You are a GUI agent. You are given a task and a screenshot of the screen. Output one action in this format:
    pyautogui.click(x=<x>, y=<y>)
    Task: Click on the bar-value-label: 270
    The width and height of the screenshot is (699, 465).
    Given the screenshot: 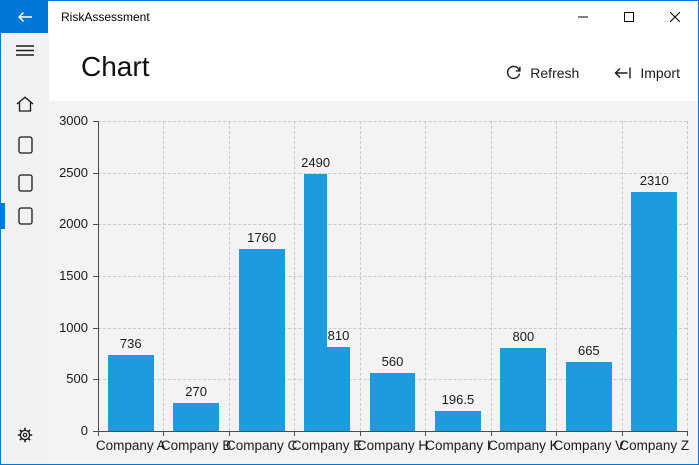 What is the action you would take?
    pyautogui.click(x=196, y=392)
    